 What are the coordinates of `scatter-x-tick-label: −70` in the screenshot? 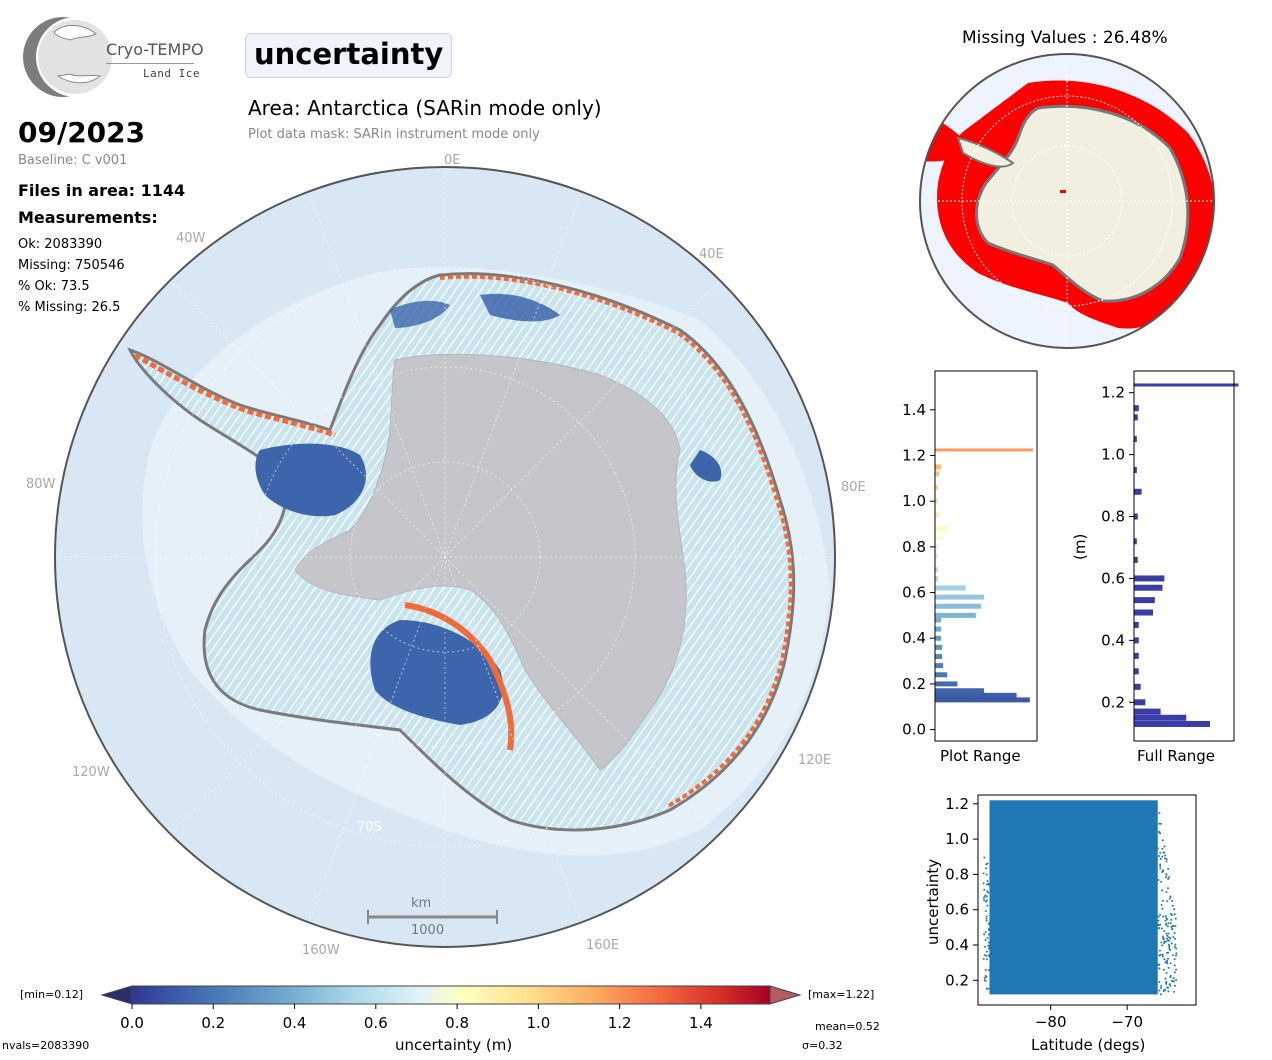 It's located at (1127, 1021).